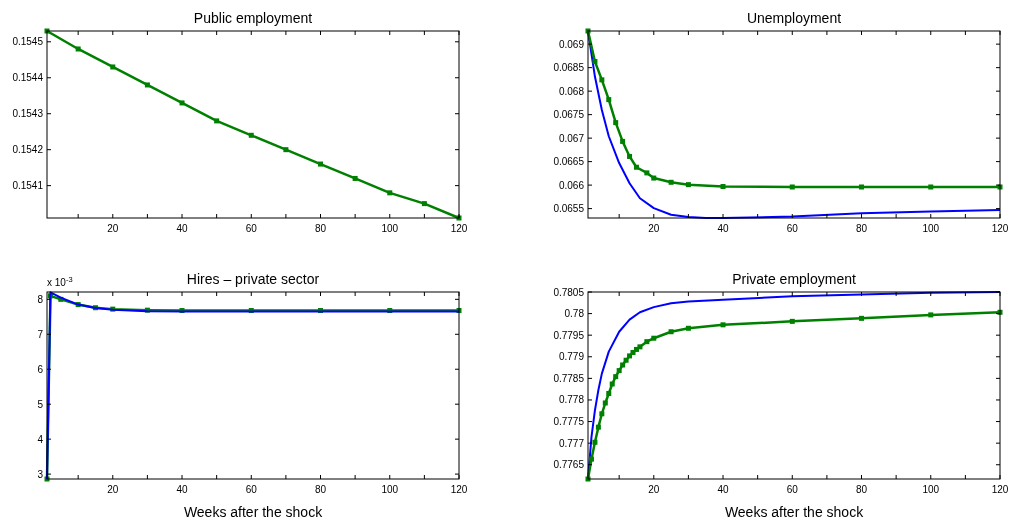 This screenshot has height=523, width=1011. I want to click on y-tick-label: 0.0655, so click(569, 209).